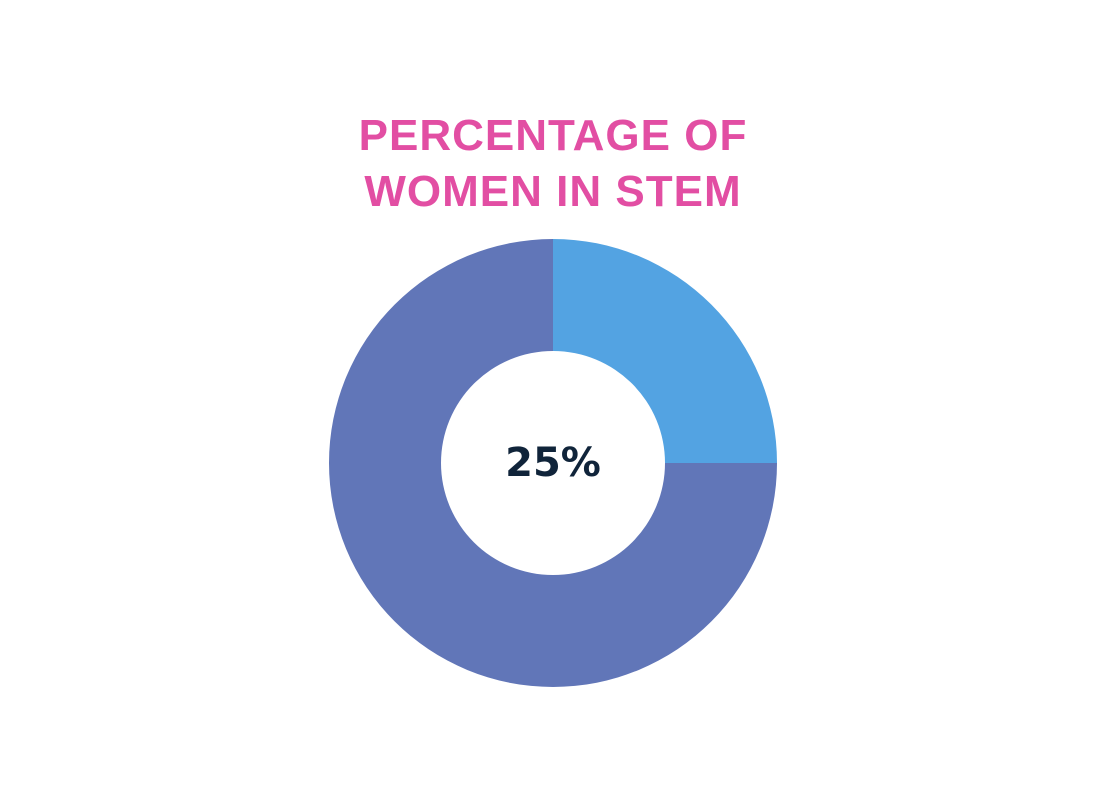 The height and width of the screenshot is (797, 1106). I want to click on donut-slice-highlight, so click(665, 351).